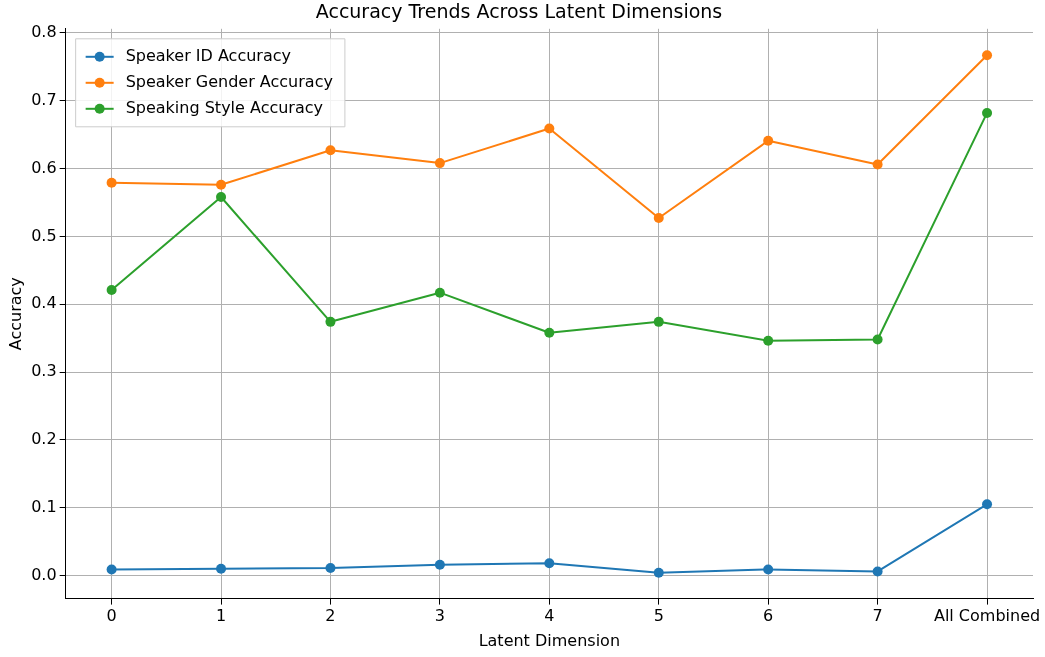  What do you see at coordinates (15, 314) in the screenshot?
I see `y-axis-title: Accuracy` at bounding box center [15, 314].